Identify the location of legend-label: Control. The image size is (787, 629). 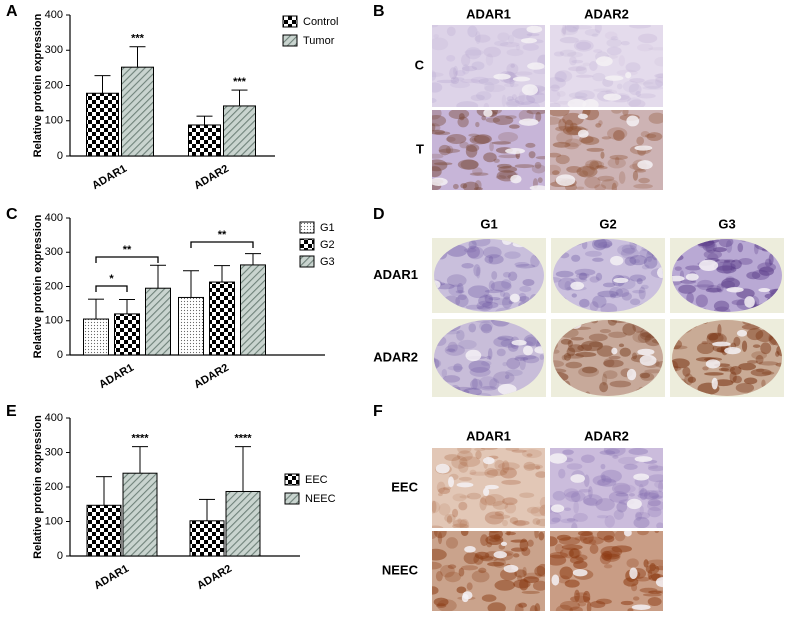
(320, 22).